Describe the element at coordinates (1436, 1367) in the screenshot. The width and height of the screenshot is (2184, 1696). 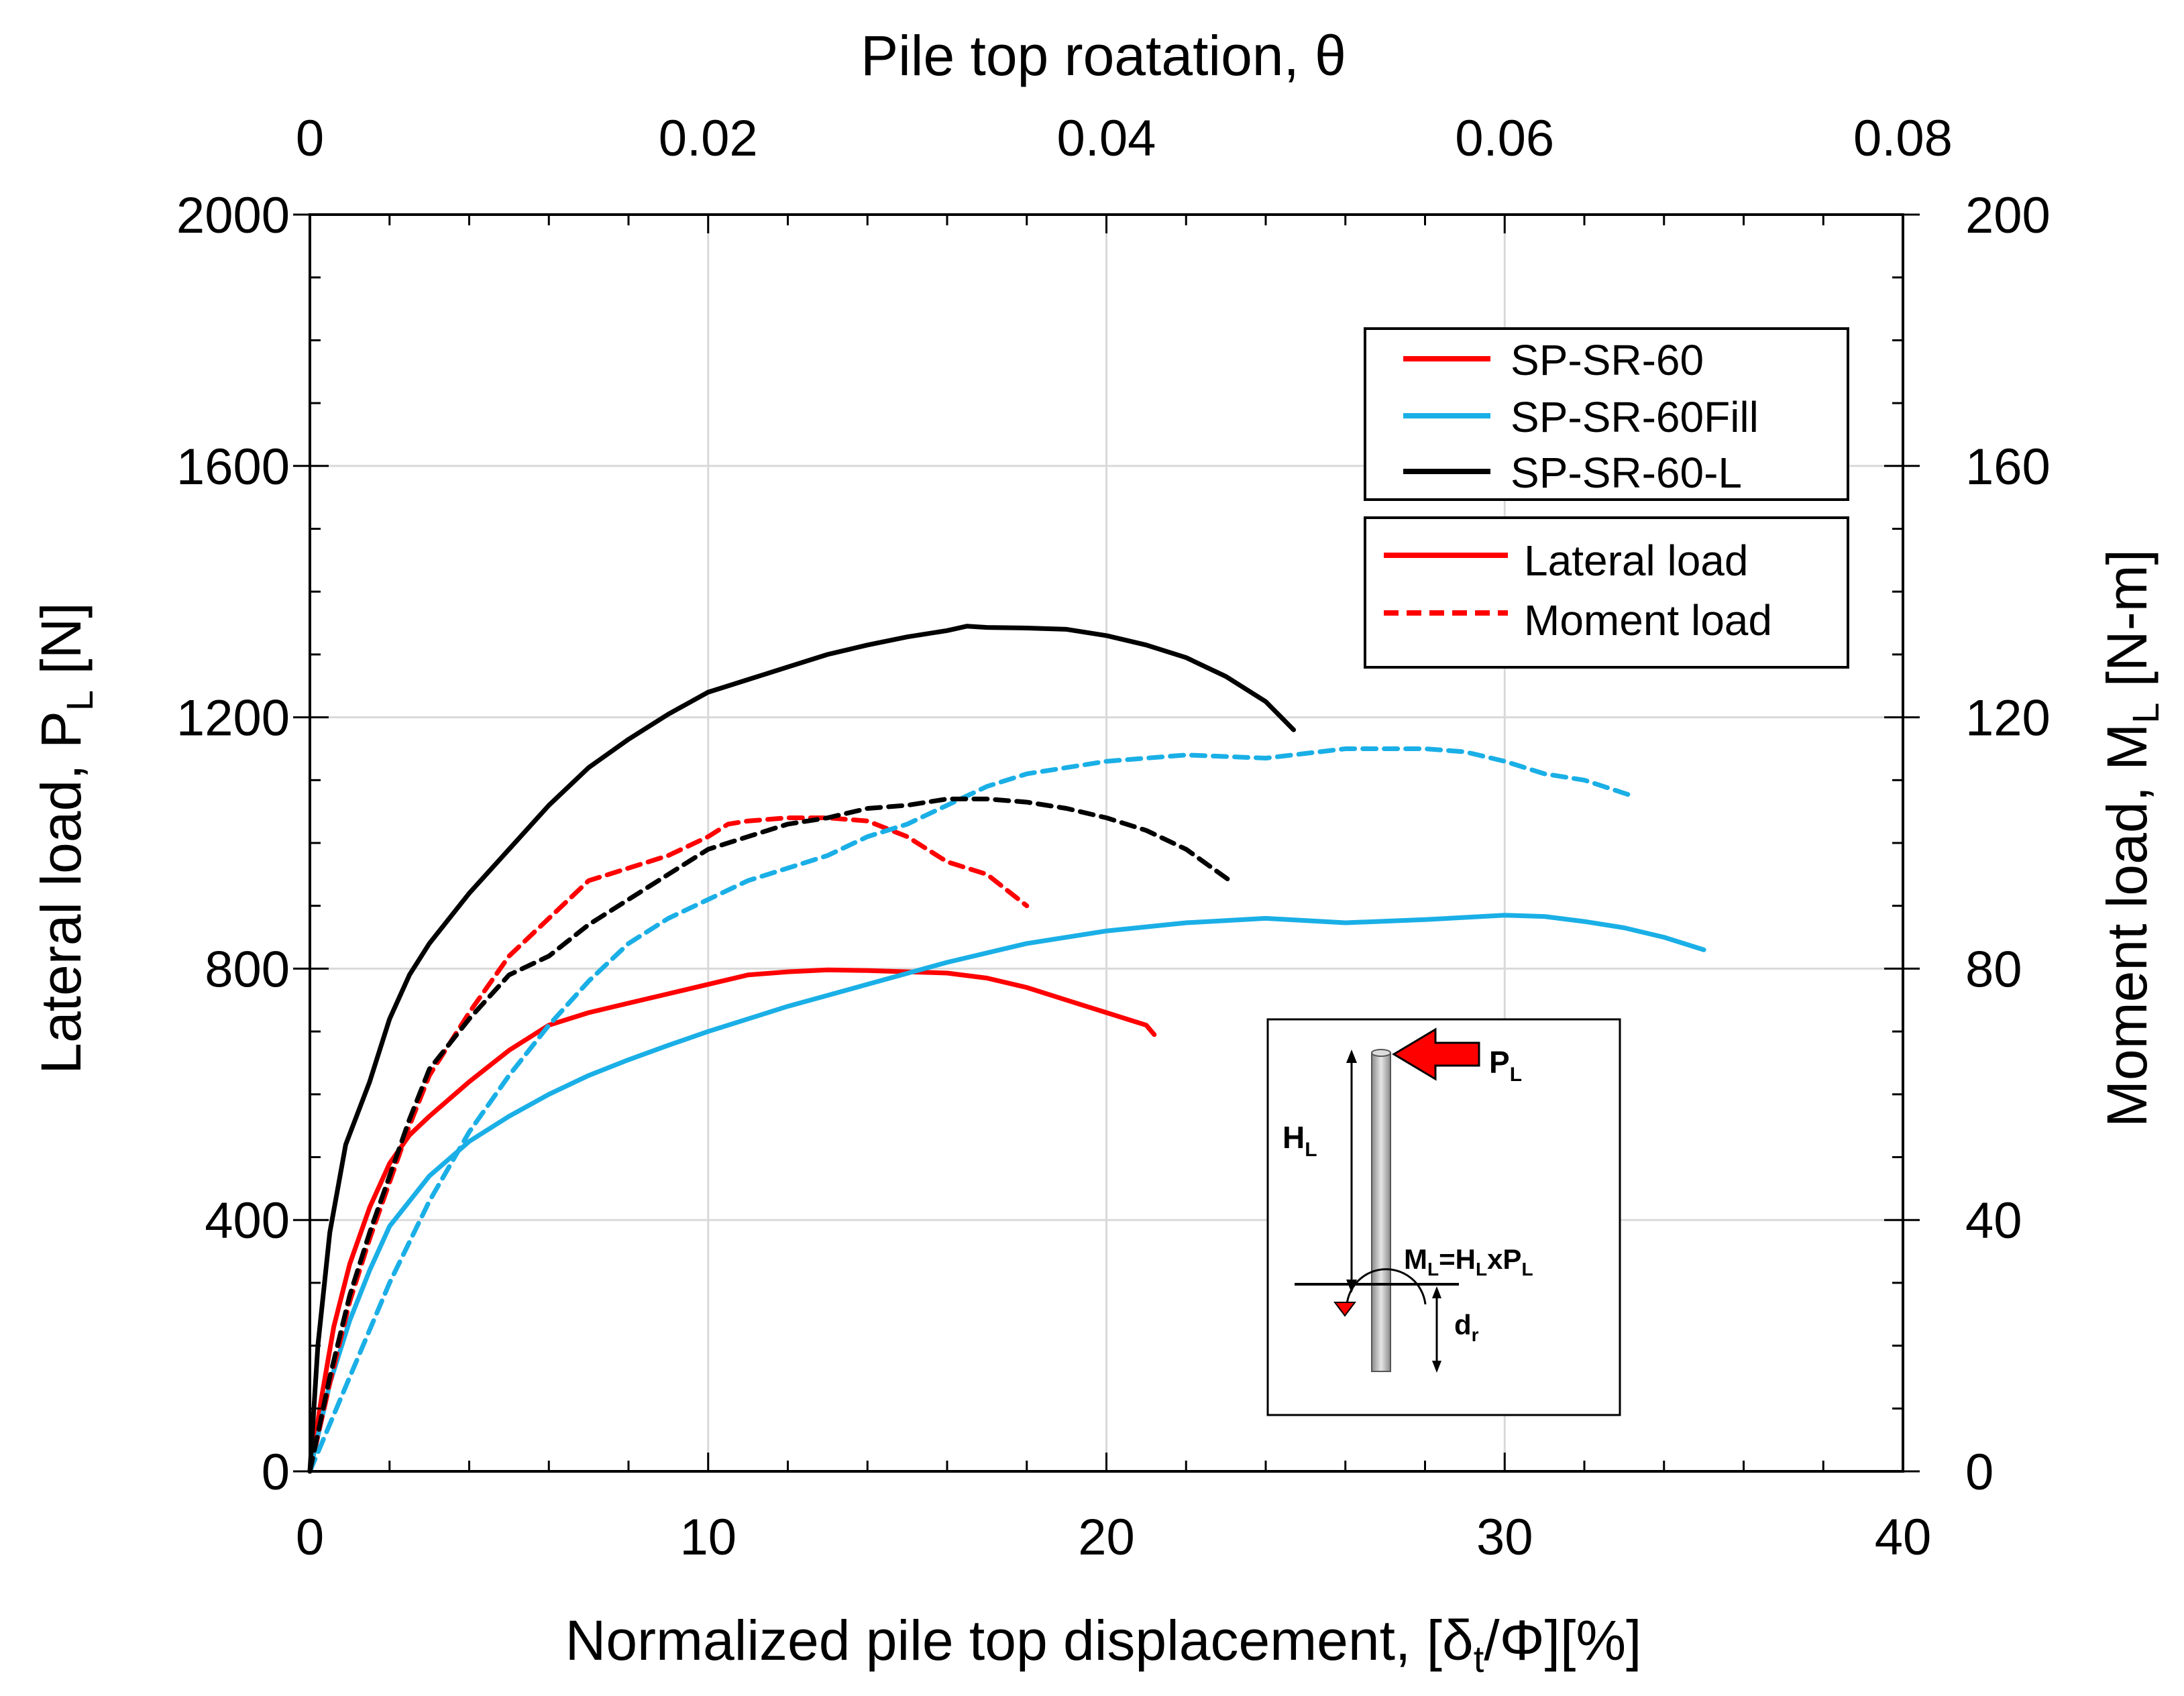
I see `inset-depth-arrow-bottom` at that location.